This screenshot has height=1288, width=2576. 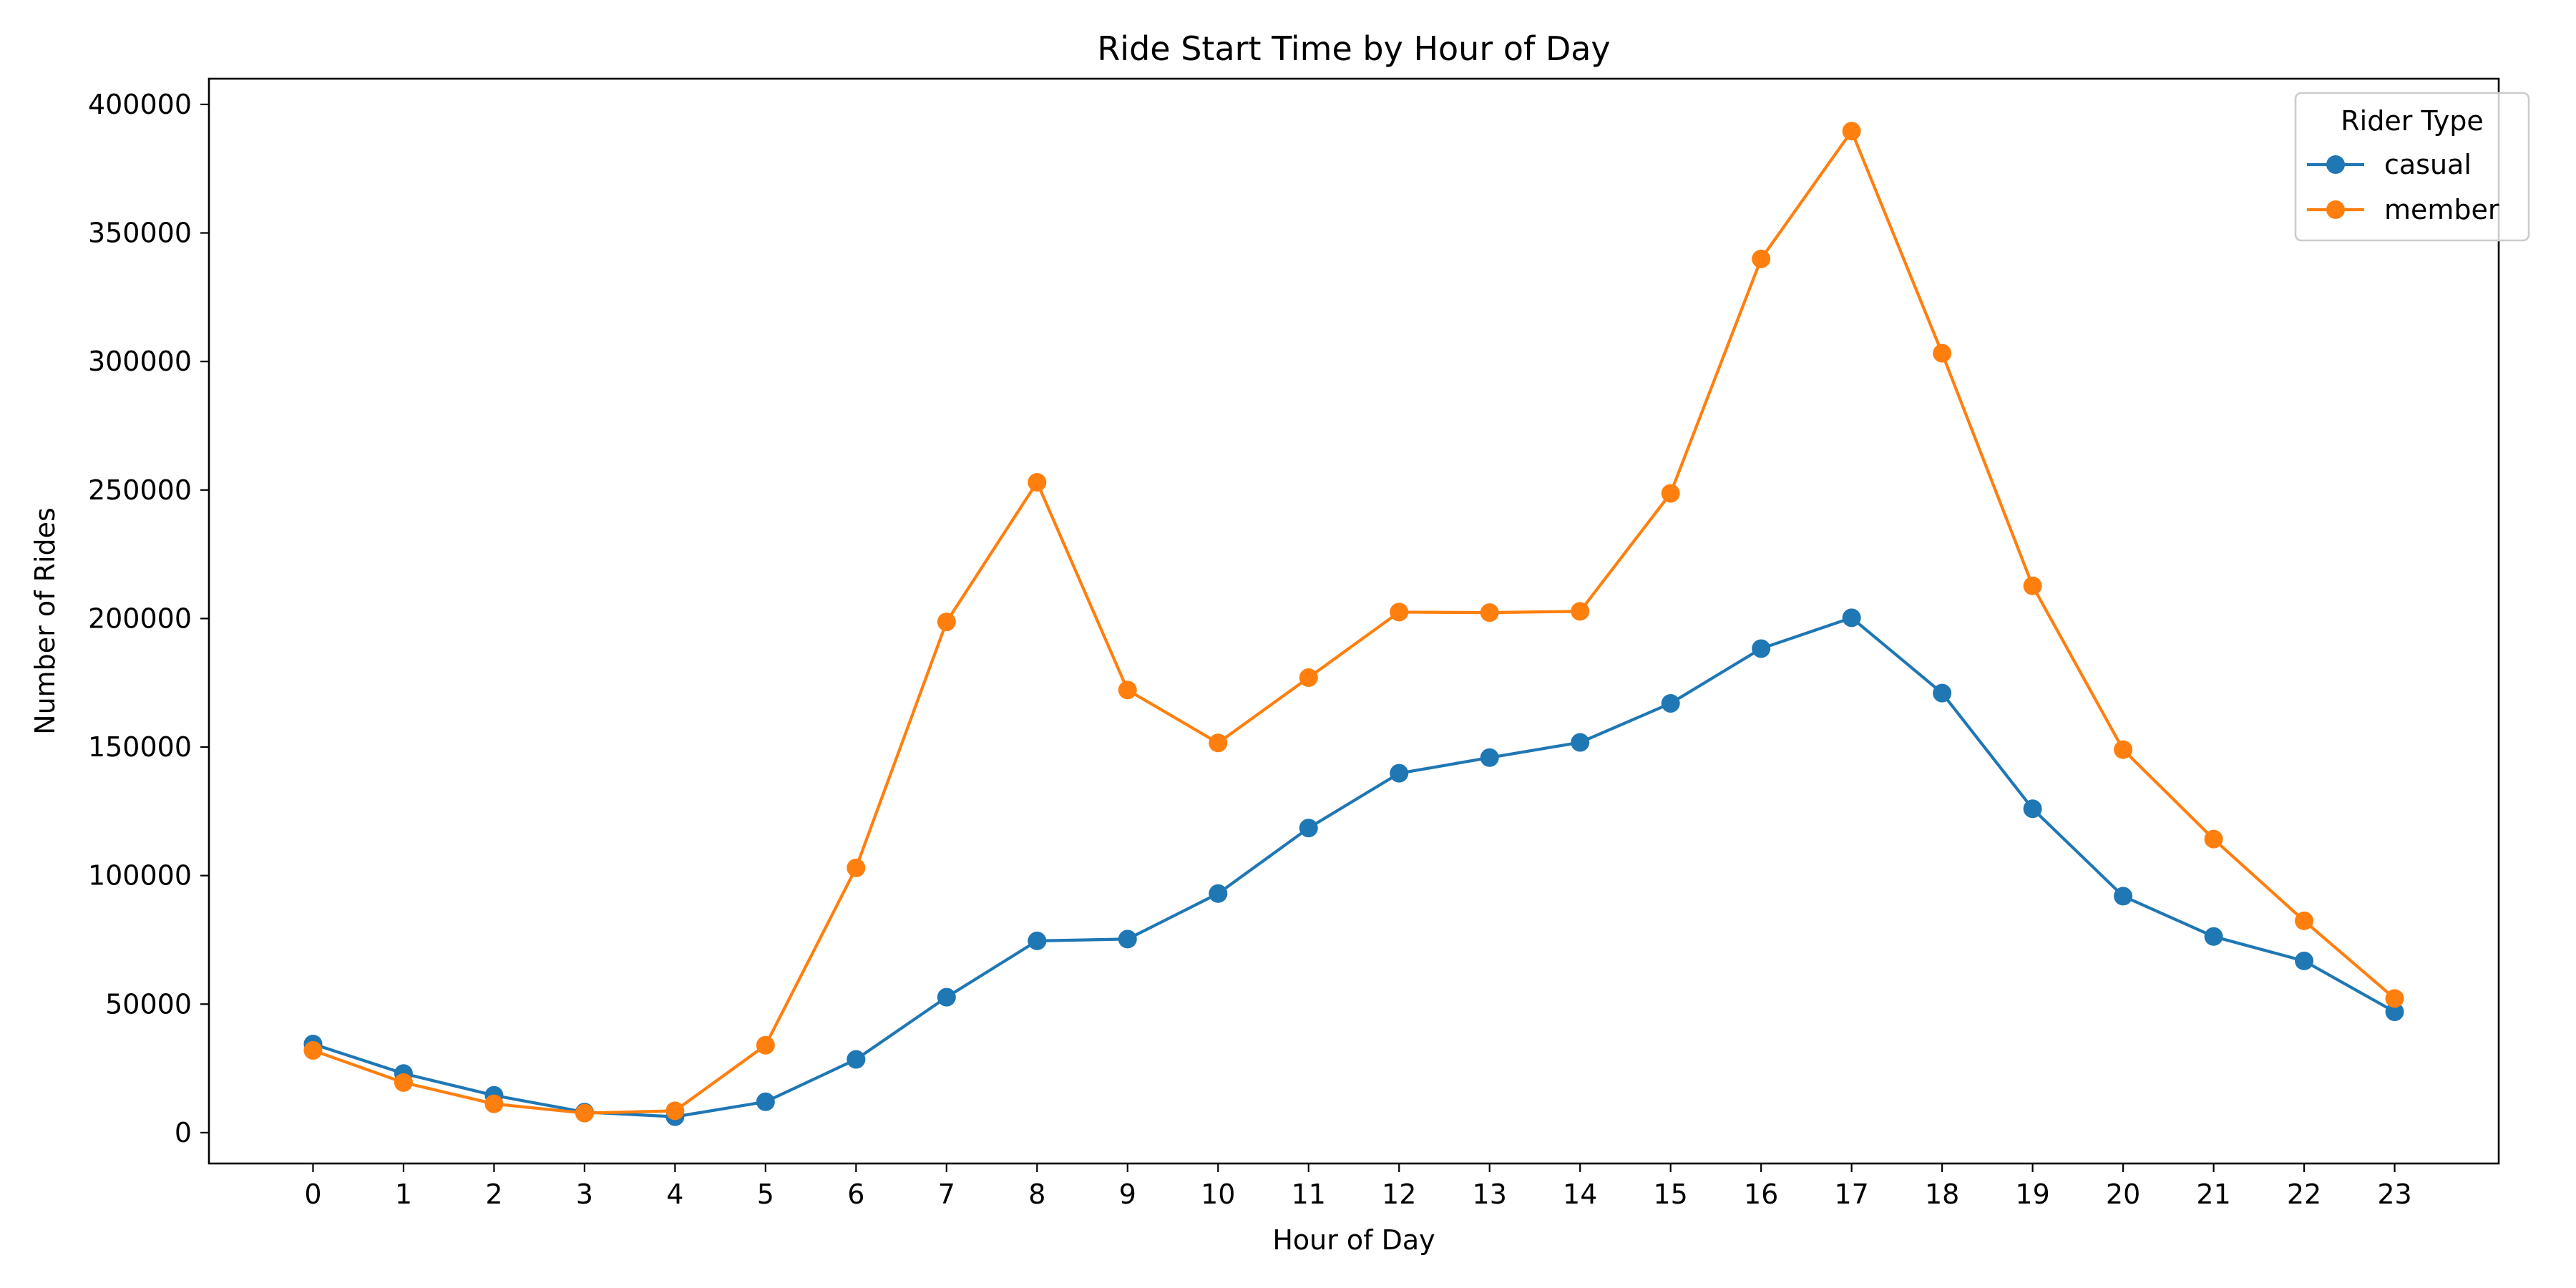 What do you see at coordinates (1353, 1240) in the screenshot?
I see `x-axis-label: Hour of Day` at bounding box center [1353, 1240].